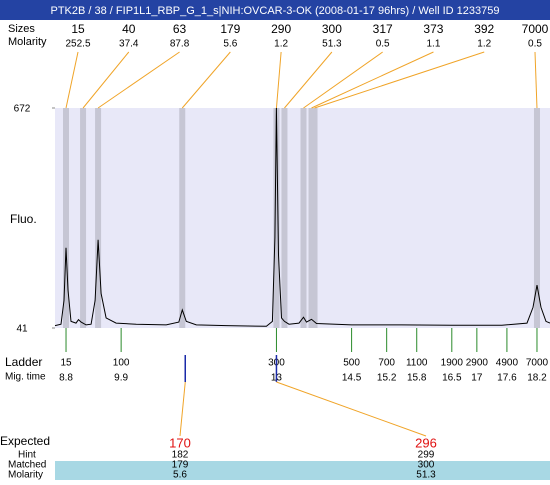 The height and width of the screenshot is (485, 550). What do you see at coordinates (25, 441) in the screenshot?
I see `expected-label: Expected` at bounding box center [25, 441].